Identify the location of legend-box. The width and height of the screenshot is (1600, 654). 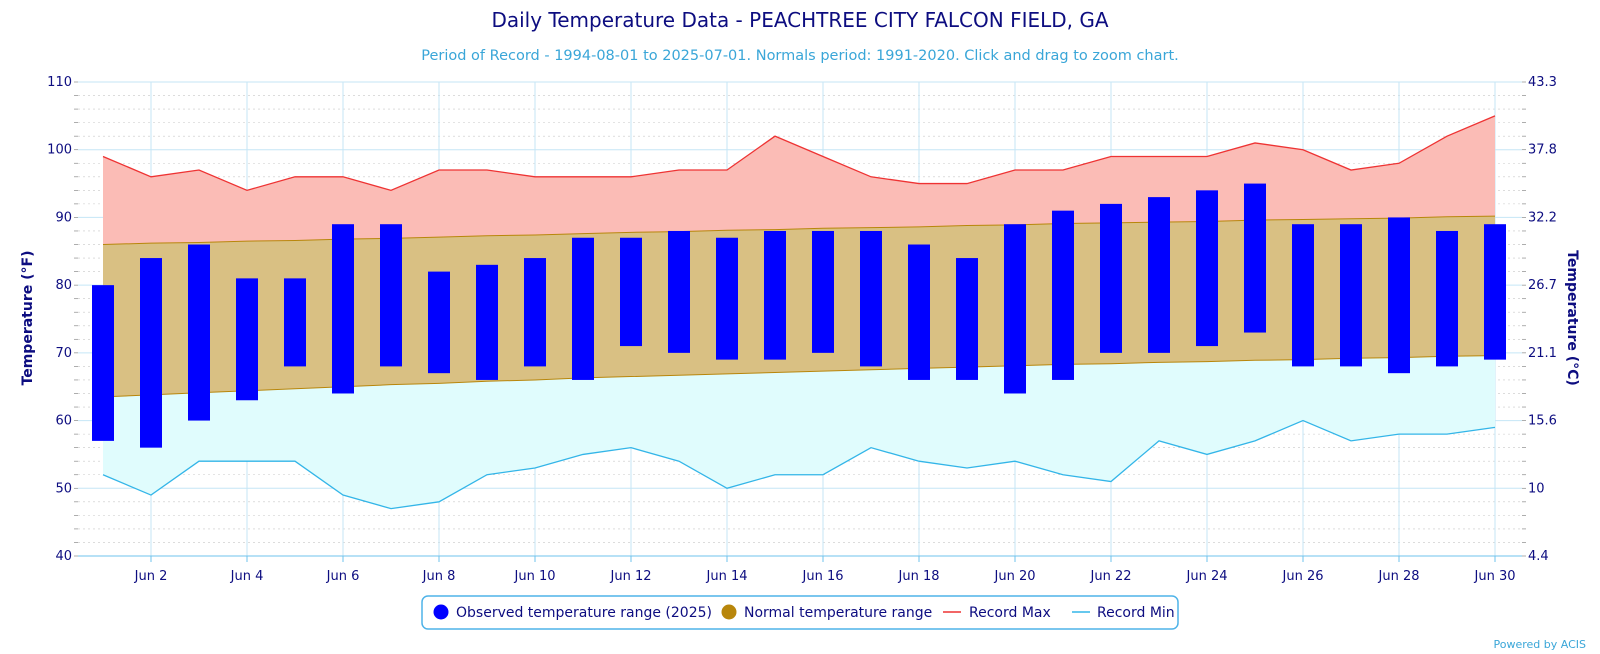
(800, 612).